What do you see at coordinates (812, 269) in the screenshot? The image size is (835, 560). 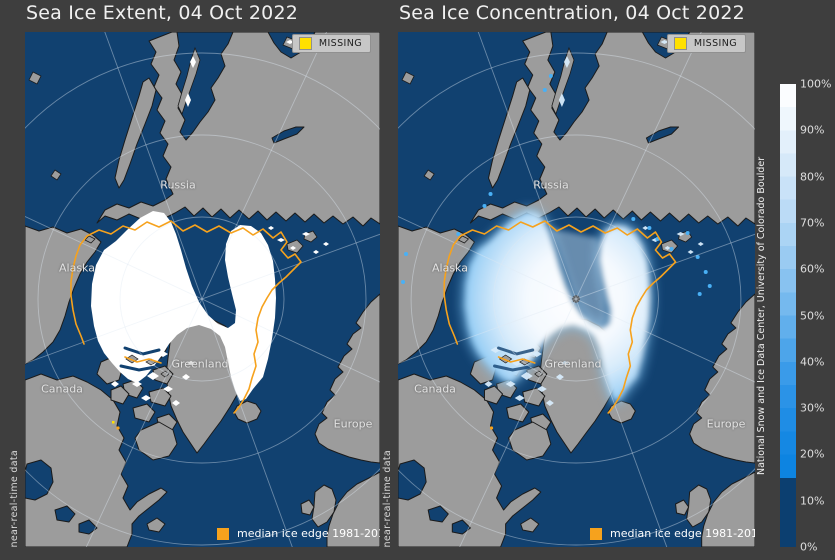 I see `colorbar-tick-label: 60%` at bounding box center [812, 269].